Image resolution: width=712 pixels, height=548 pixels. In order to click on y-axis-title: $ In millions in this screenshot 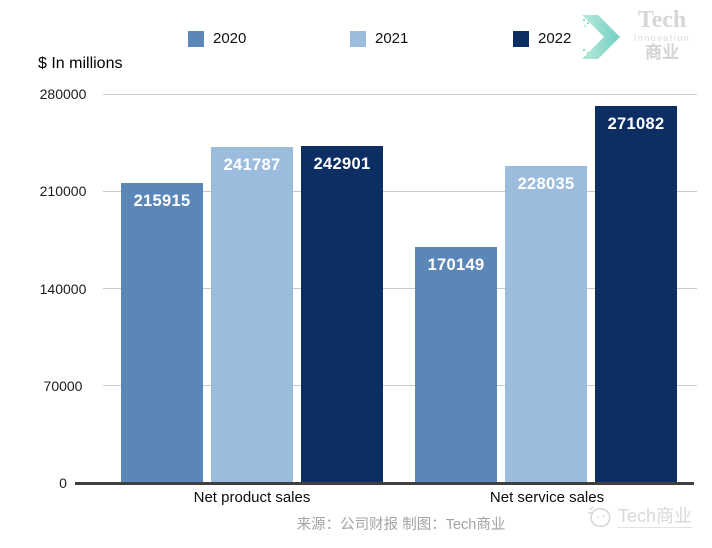, I will do `click(80, 63)`.